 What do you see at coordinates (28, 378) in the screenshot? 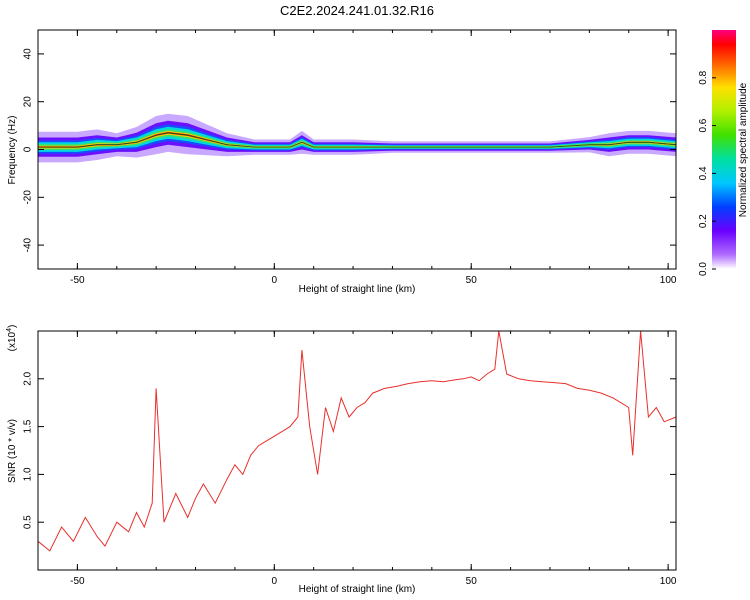
I see `snr-y-tick-label: 2.0` at bounding box center [28, 378].